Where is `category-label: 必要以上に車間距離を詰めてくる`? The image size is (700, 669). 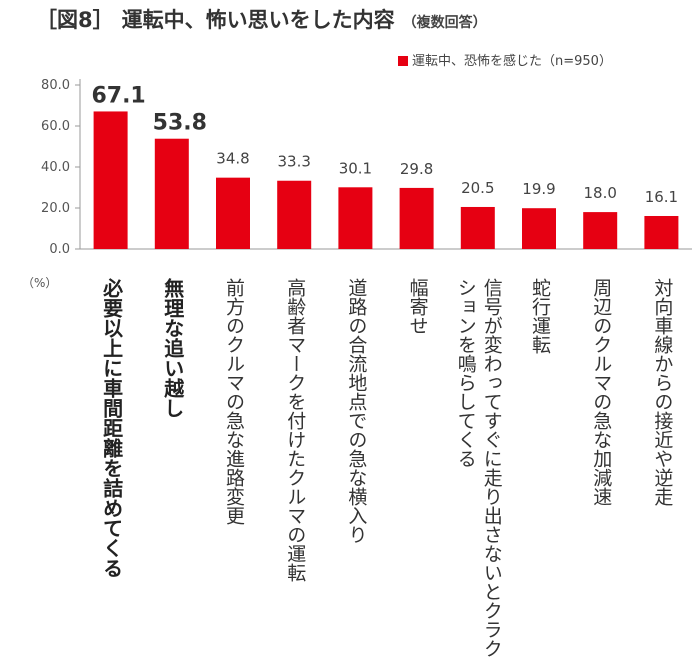
category-label: 必要以上に車間距離を詰めてくる is located at coordinates (111, 428).